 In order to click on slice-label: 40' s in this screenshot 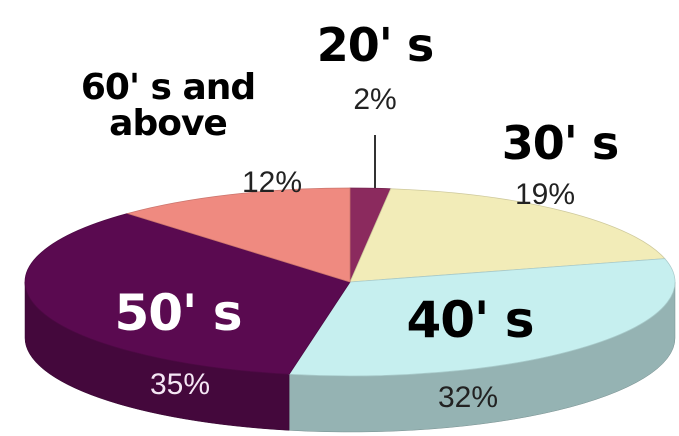, I will do `click(470, 320)`.